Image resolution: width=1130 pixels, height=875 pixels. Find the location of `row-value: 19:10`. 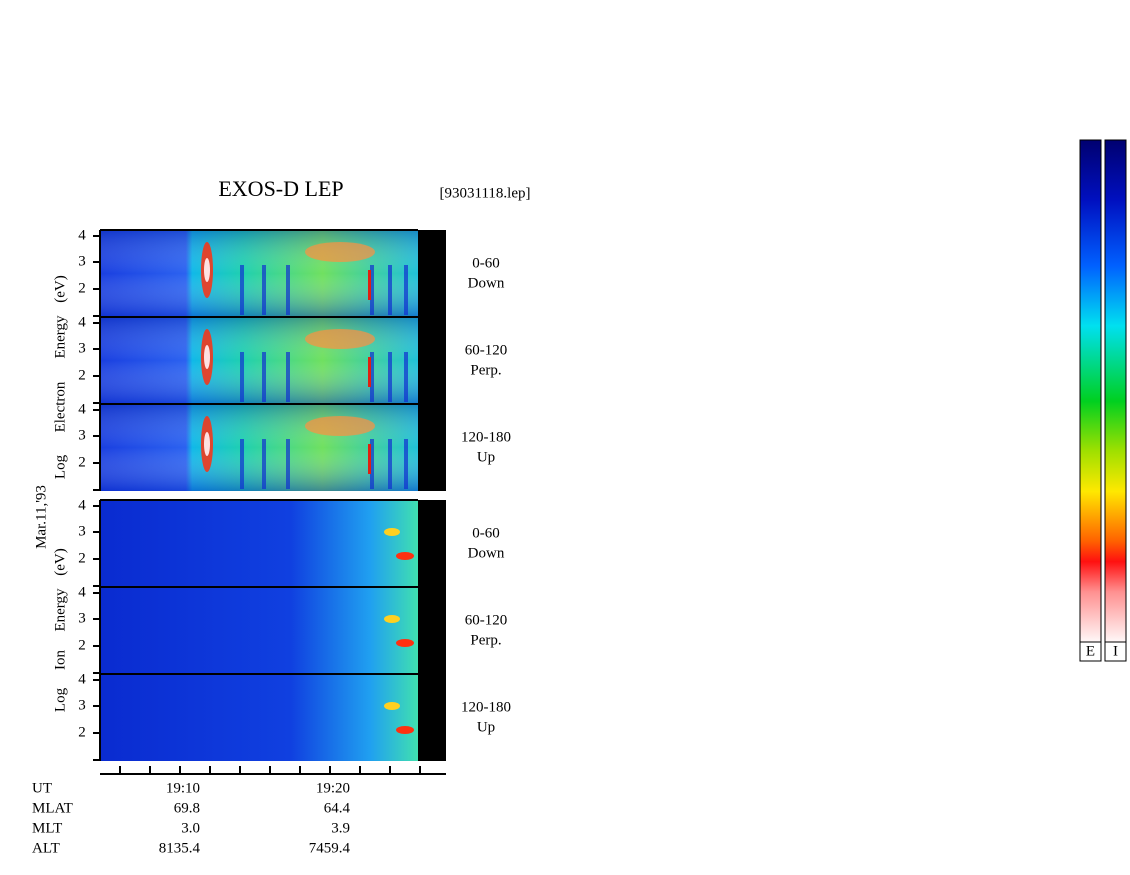

row-value: 19:10 is located at coordinates (183, 788).